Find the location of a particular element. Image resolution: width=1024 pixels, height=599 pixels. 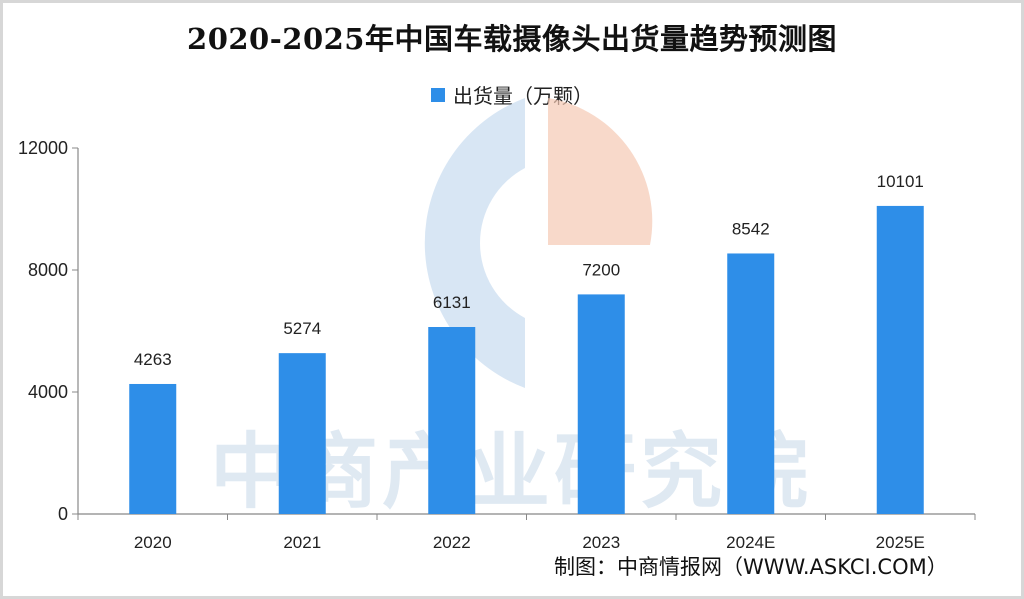

data-label-2023: 7200 is located at coordinates (601, 269).